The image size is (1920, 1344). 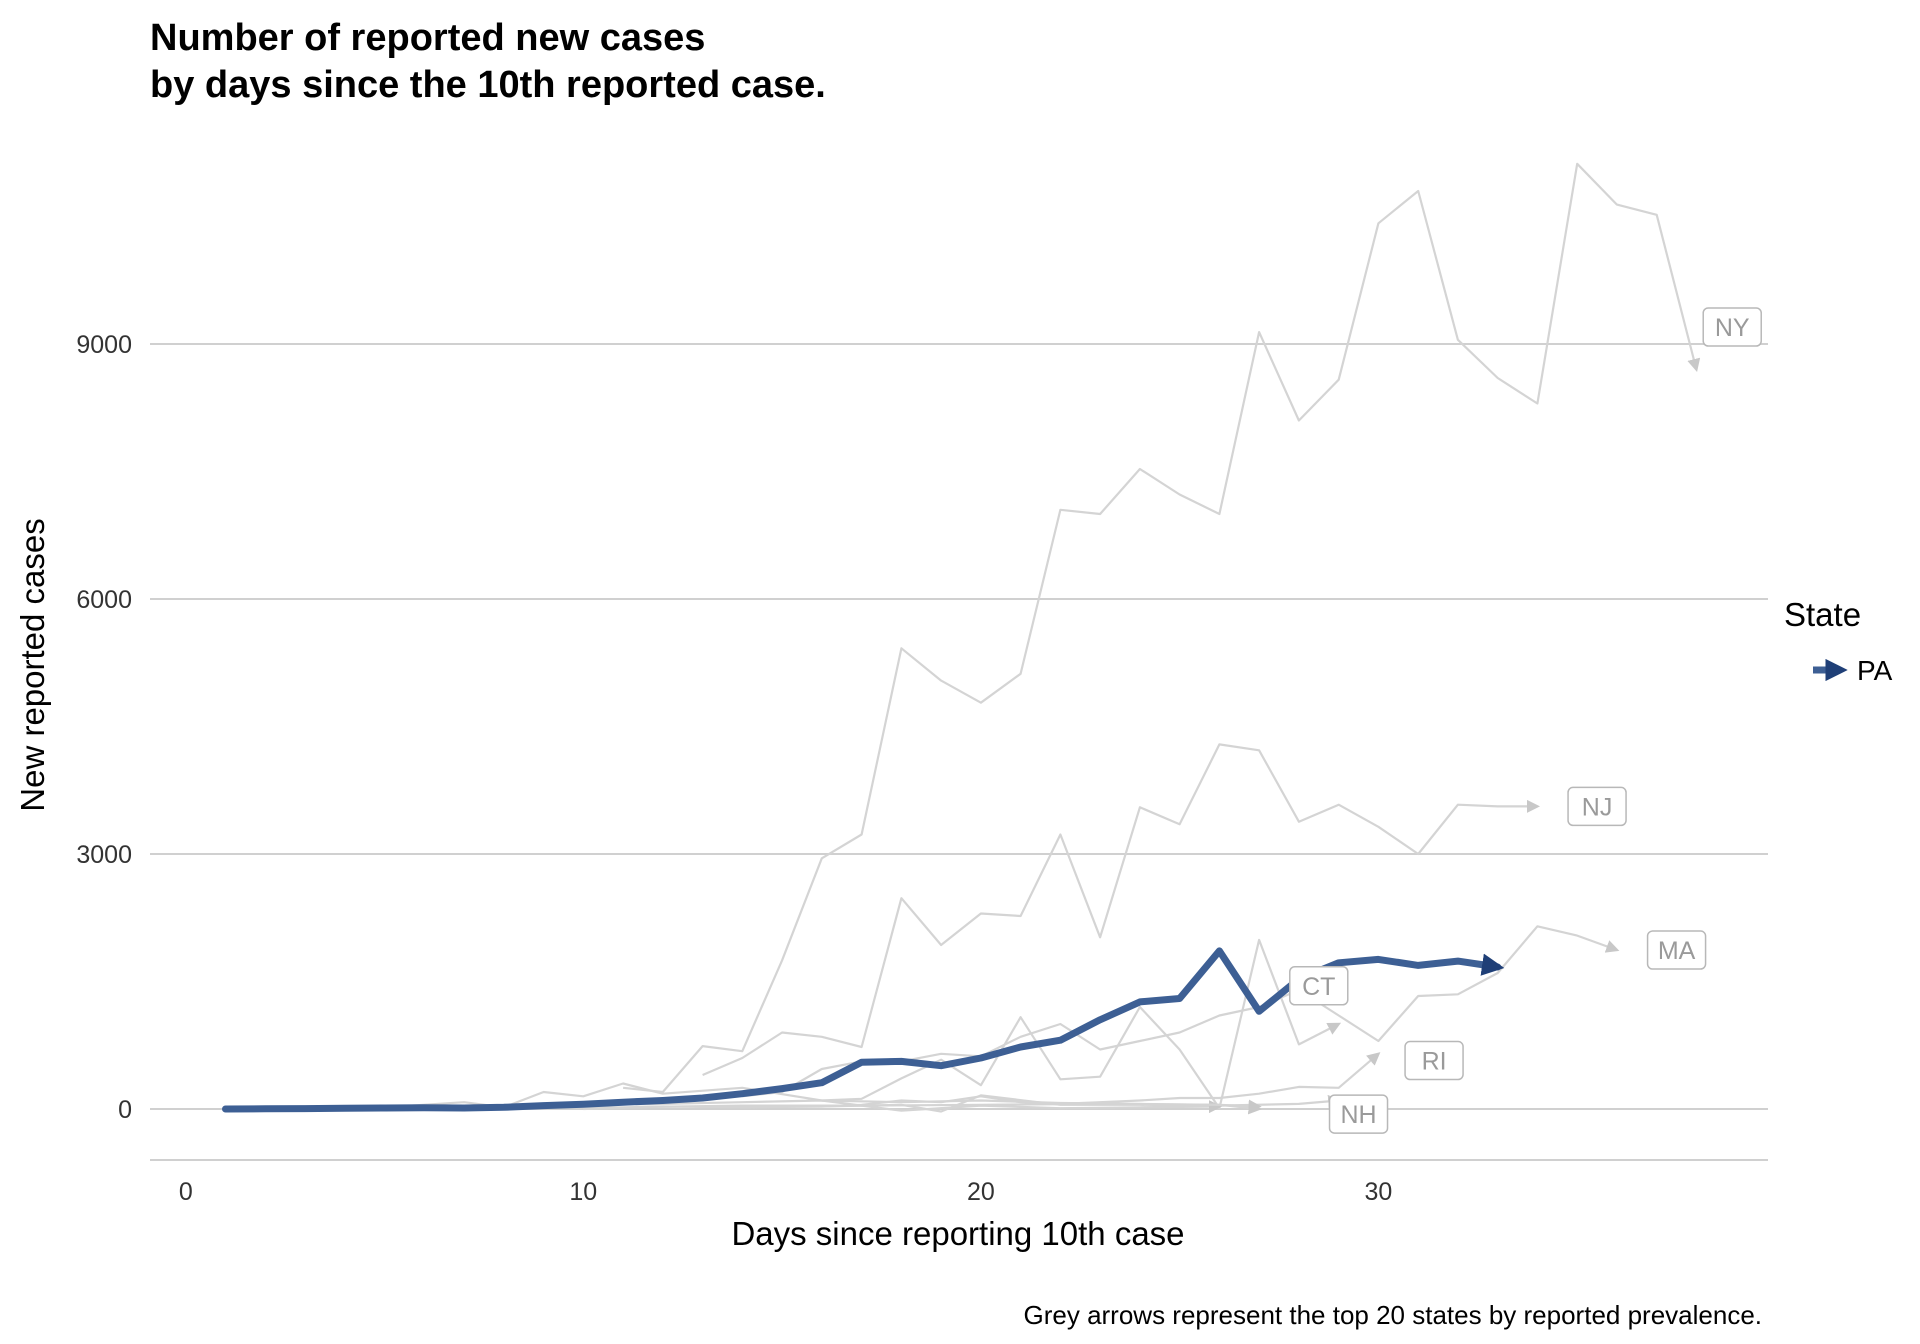 I want to click on highlight-series-layer, so click(x=863, y=1030).